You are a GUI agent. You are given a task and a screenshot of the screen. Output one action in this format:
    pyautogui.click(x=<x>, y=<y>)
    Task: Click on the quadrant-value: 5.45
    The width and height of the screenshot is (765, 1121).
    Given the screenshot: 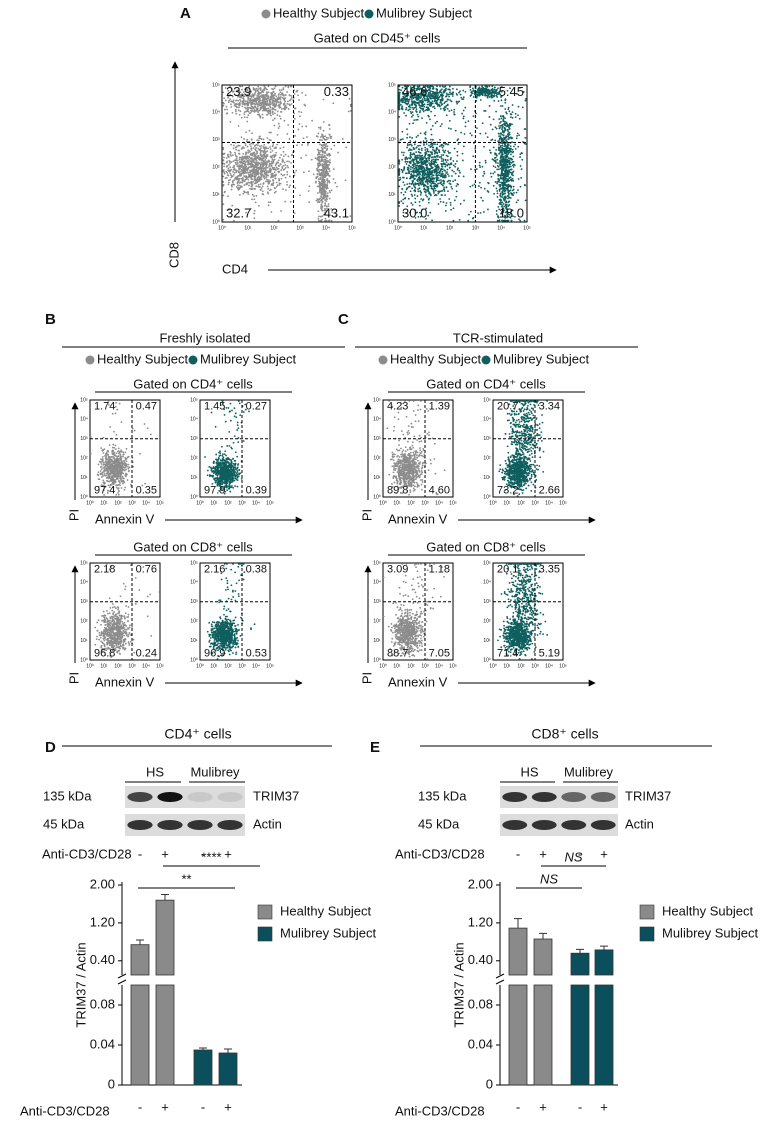 What is the action you would take?
    pyautogui.click(x=511, y=91)
    